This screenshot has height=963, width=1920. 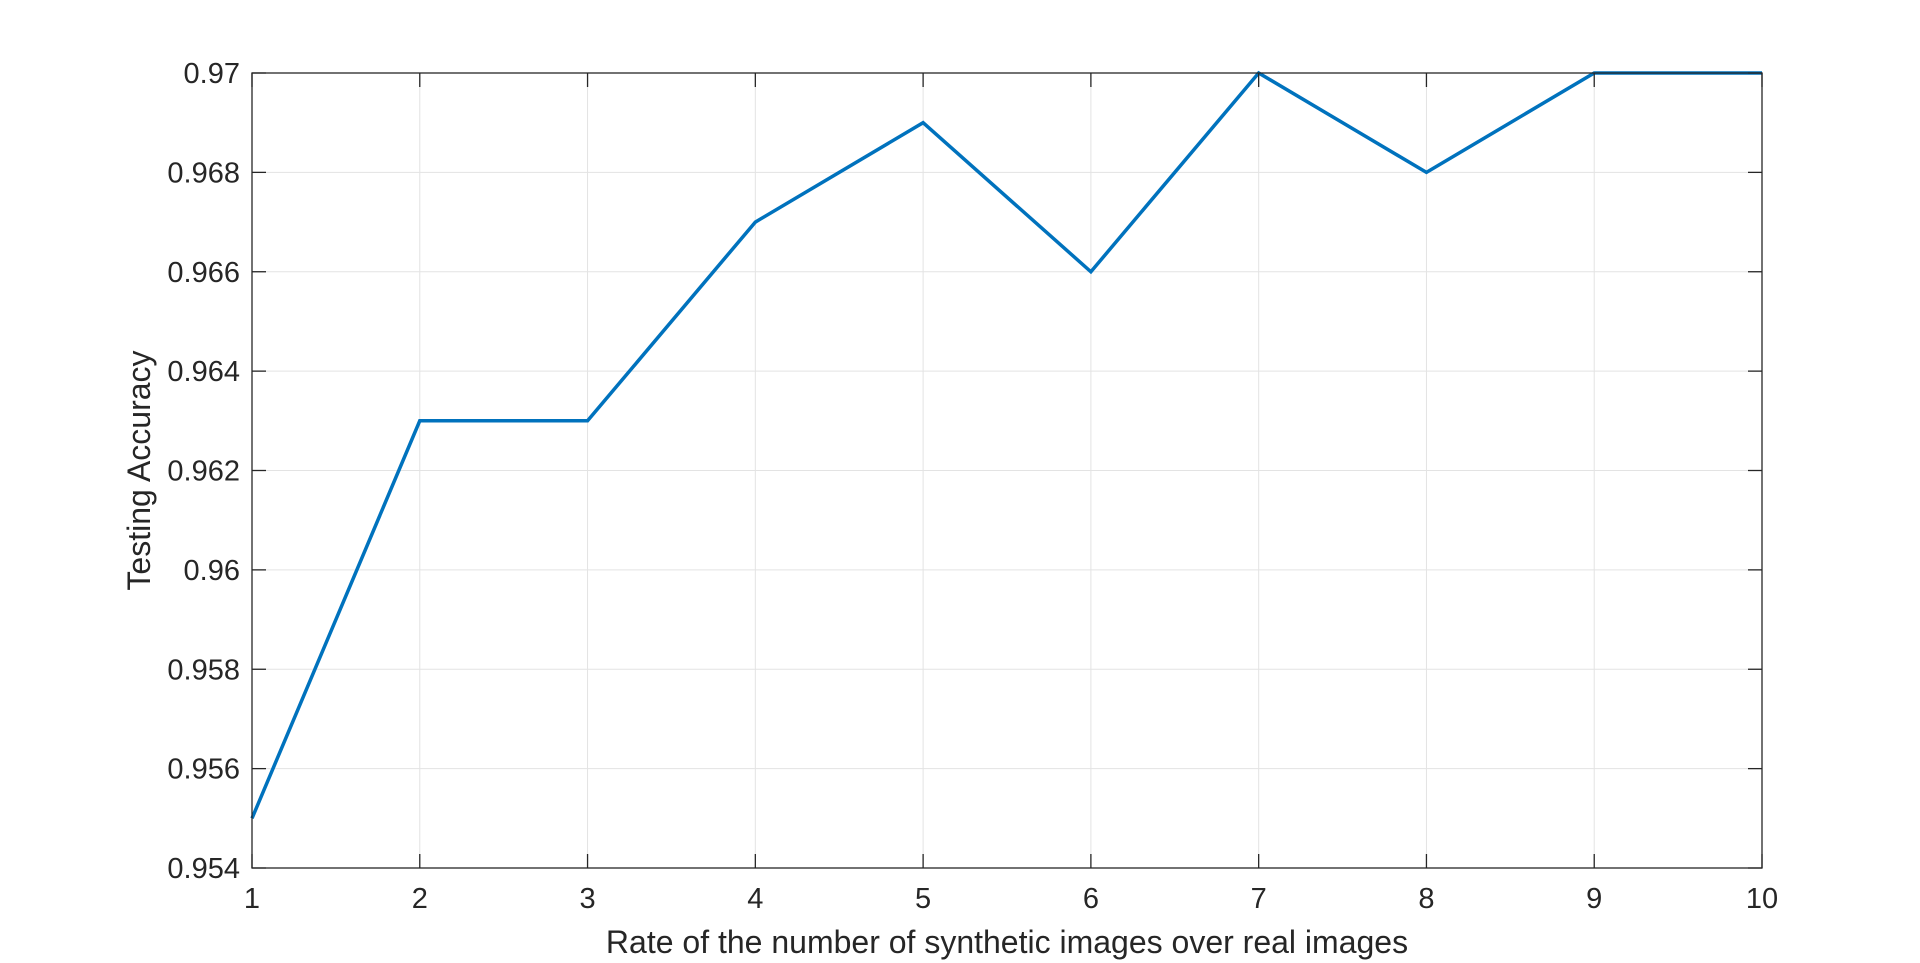 I want to click on x-tick-label: 3, so click(x=587, y=899).